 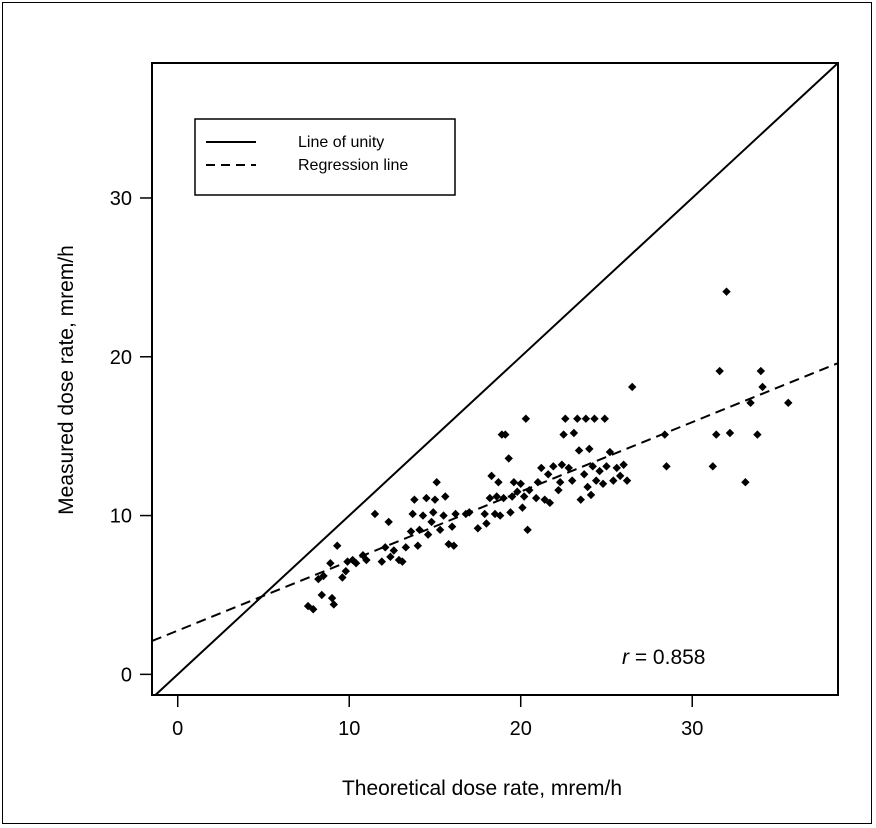 What do you see at coordinates (131, 437) in the screenshot?
I see `y-axis: 0 10 20 30` at bounding box center [131, 437].